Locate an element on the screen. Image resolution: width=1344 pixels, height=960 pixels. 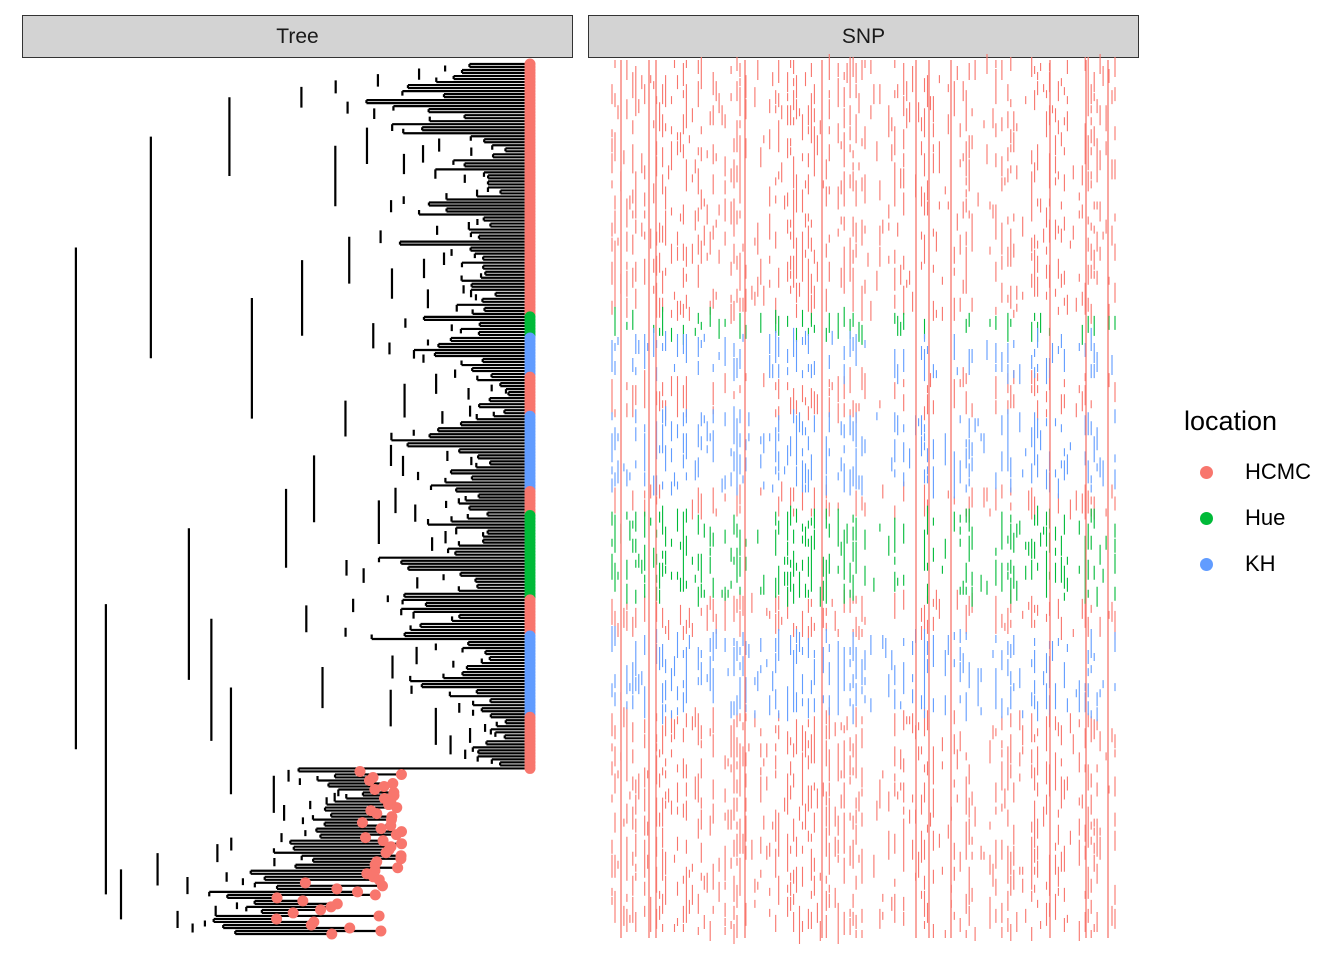
legend-label-kh: KH is located at coordinates (1260, 563).